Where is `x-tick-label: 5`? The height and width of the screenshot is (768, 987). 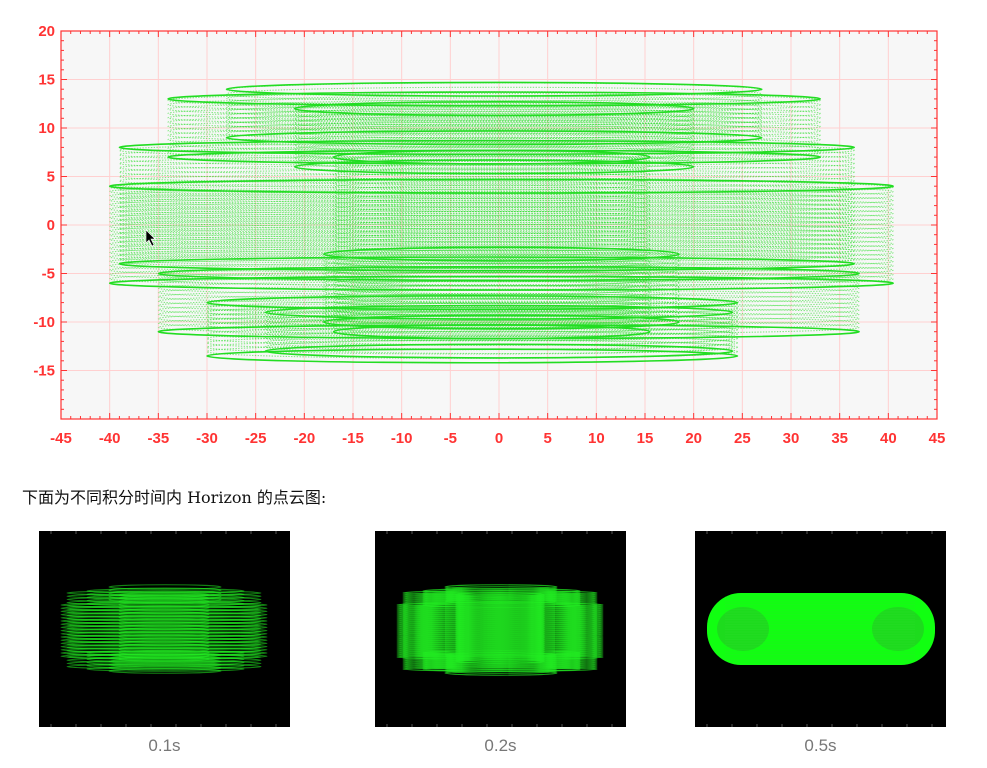
x-tick-label: 5 is located at coordinates (547, 438).